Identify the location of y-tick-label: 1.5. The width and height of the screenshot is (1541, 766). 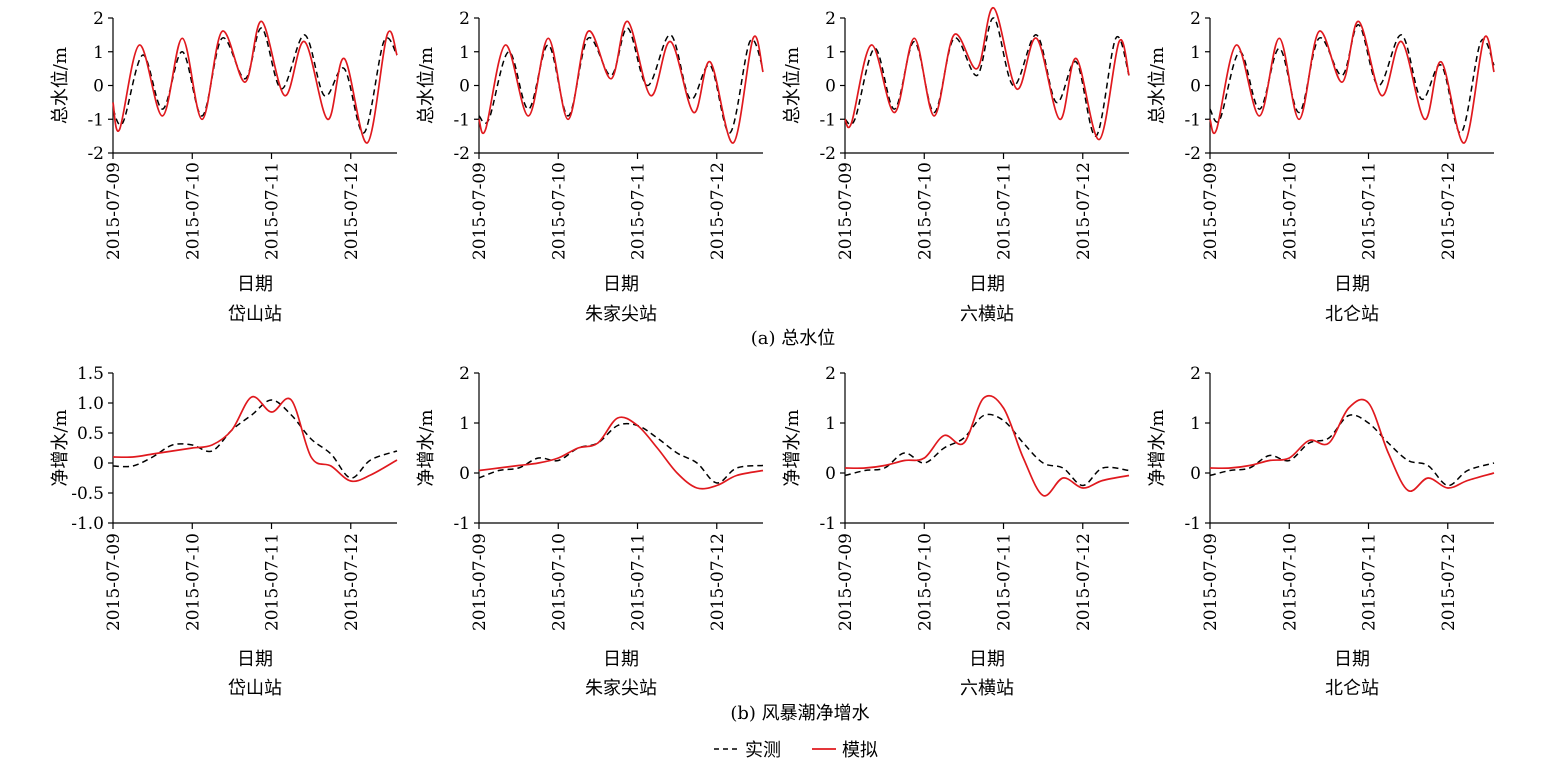
(90, 374).